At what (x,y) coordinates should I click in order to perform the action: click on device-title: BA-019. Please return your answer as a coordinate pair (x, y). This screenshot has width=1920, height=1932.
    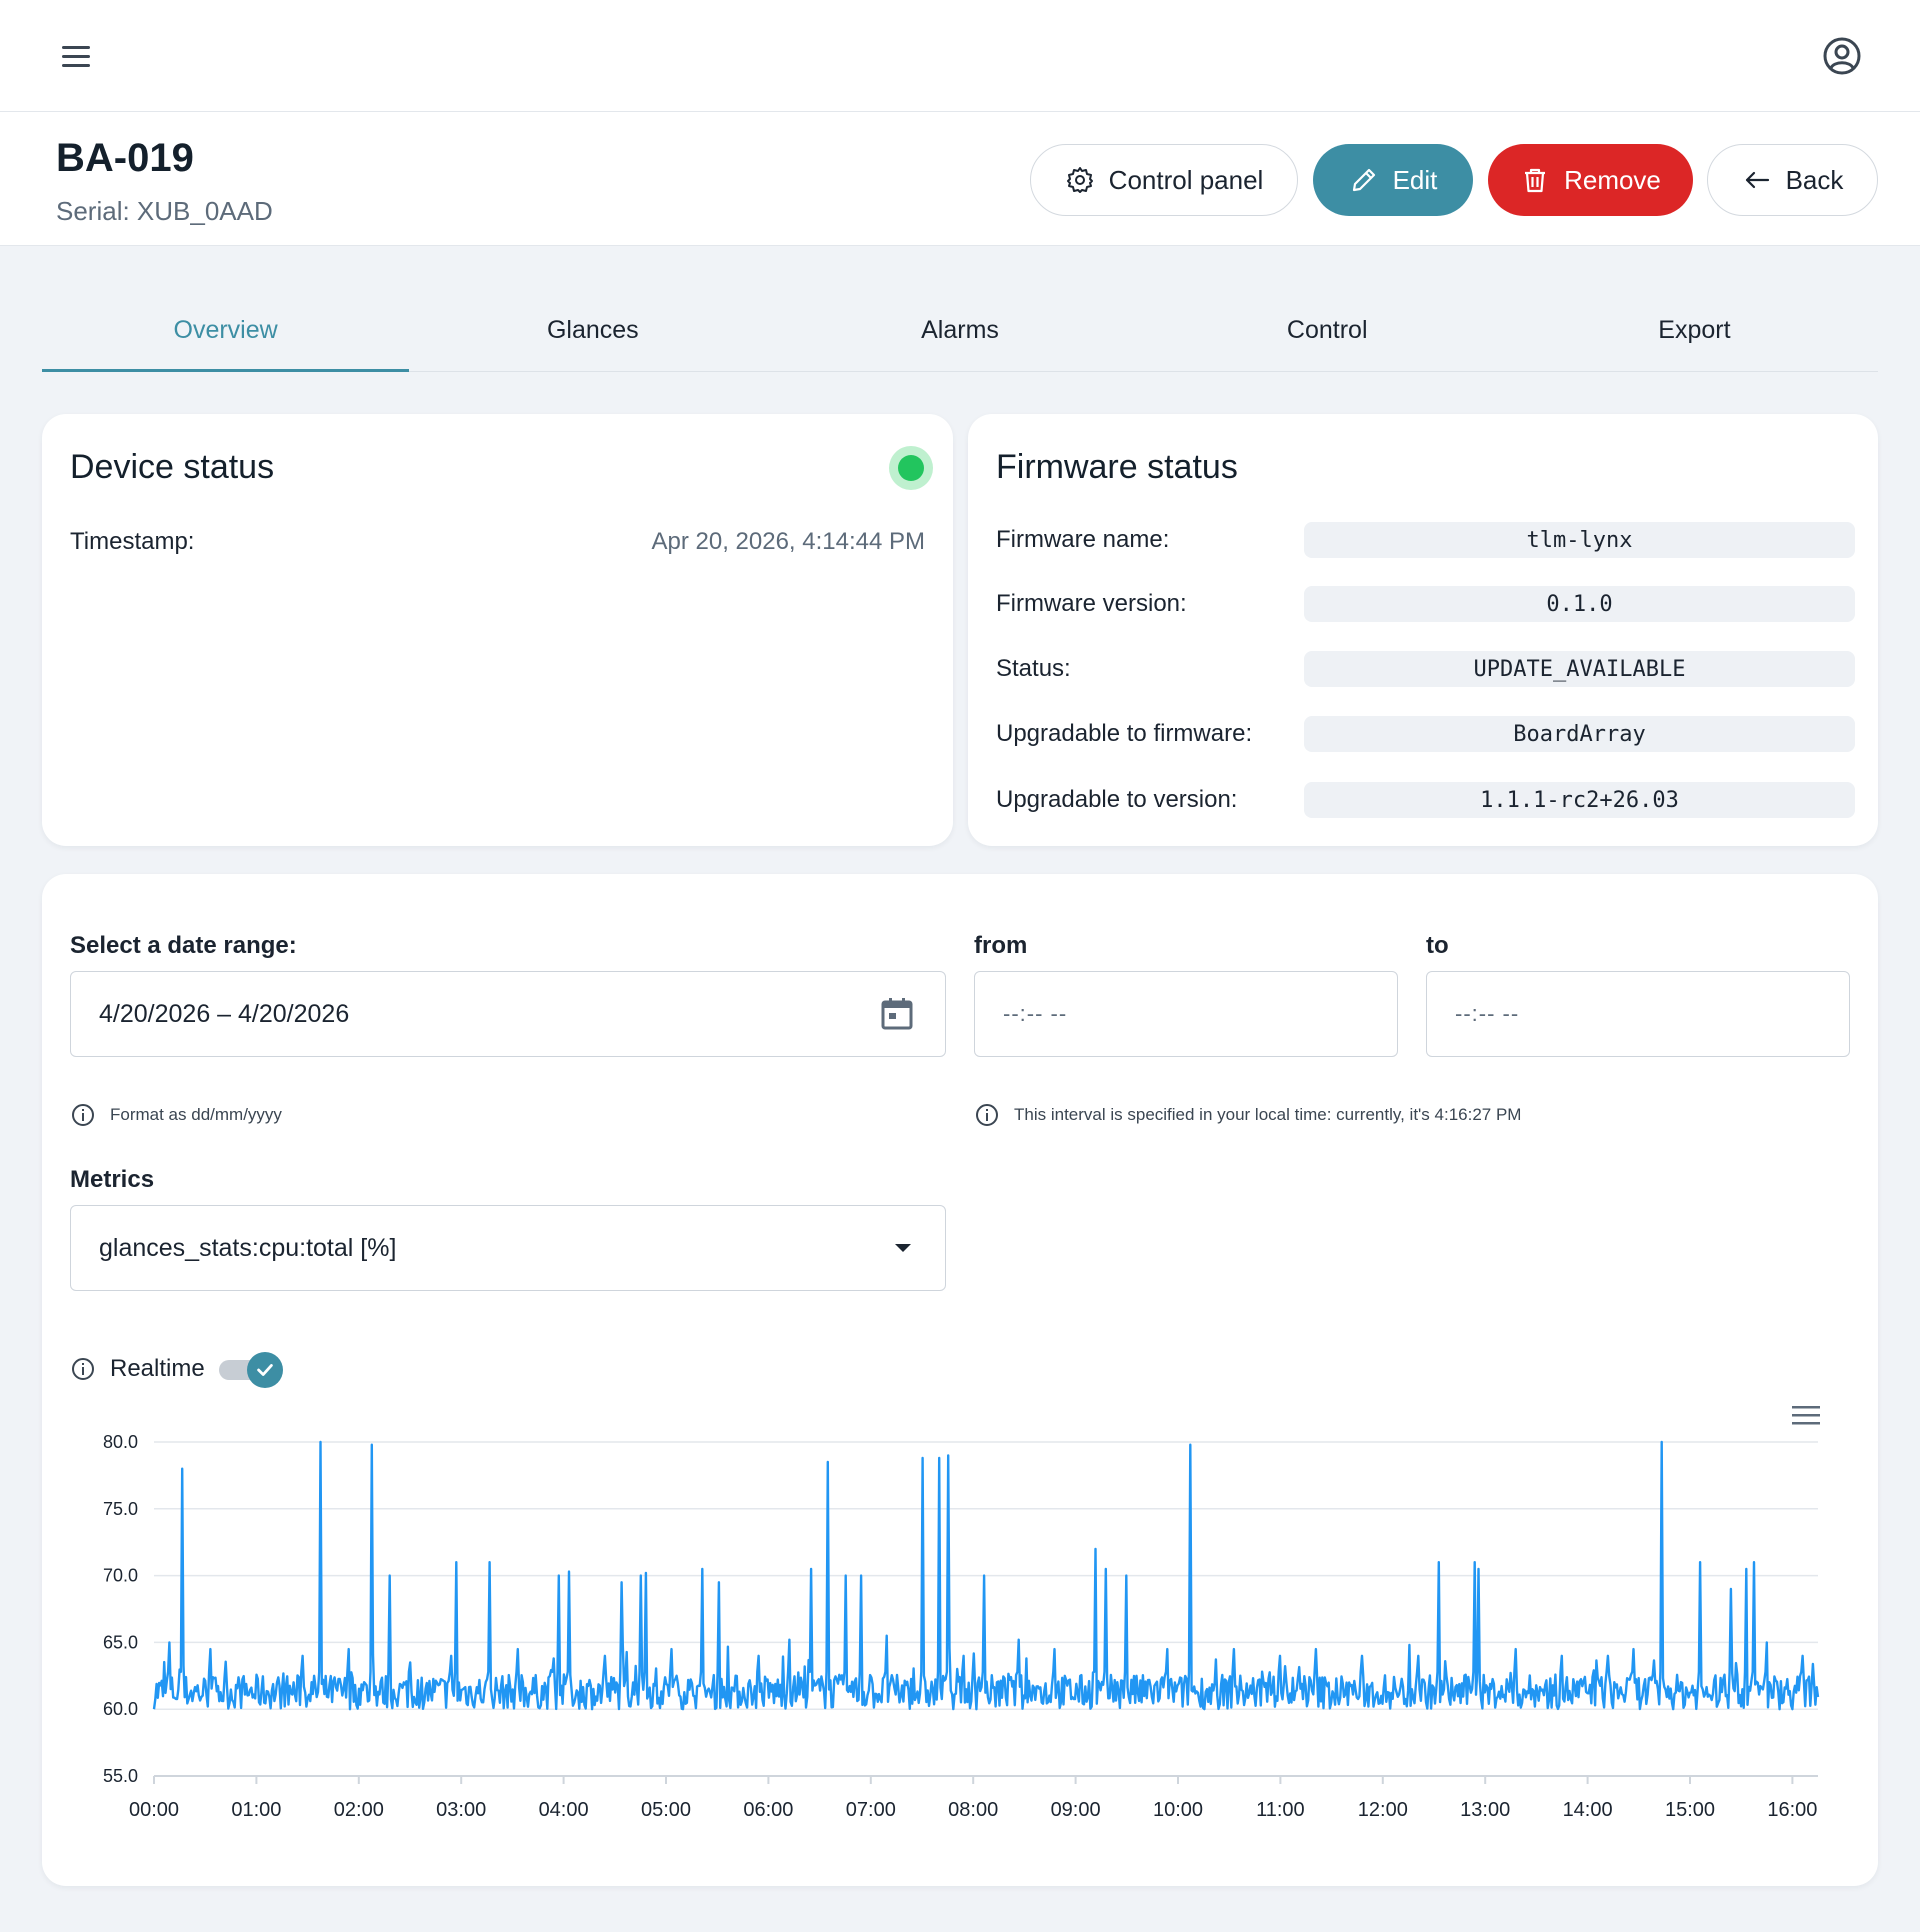
    Looking at the image, I should click on (125, 158).